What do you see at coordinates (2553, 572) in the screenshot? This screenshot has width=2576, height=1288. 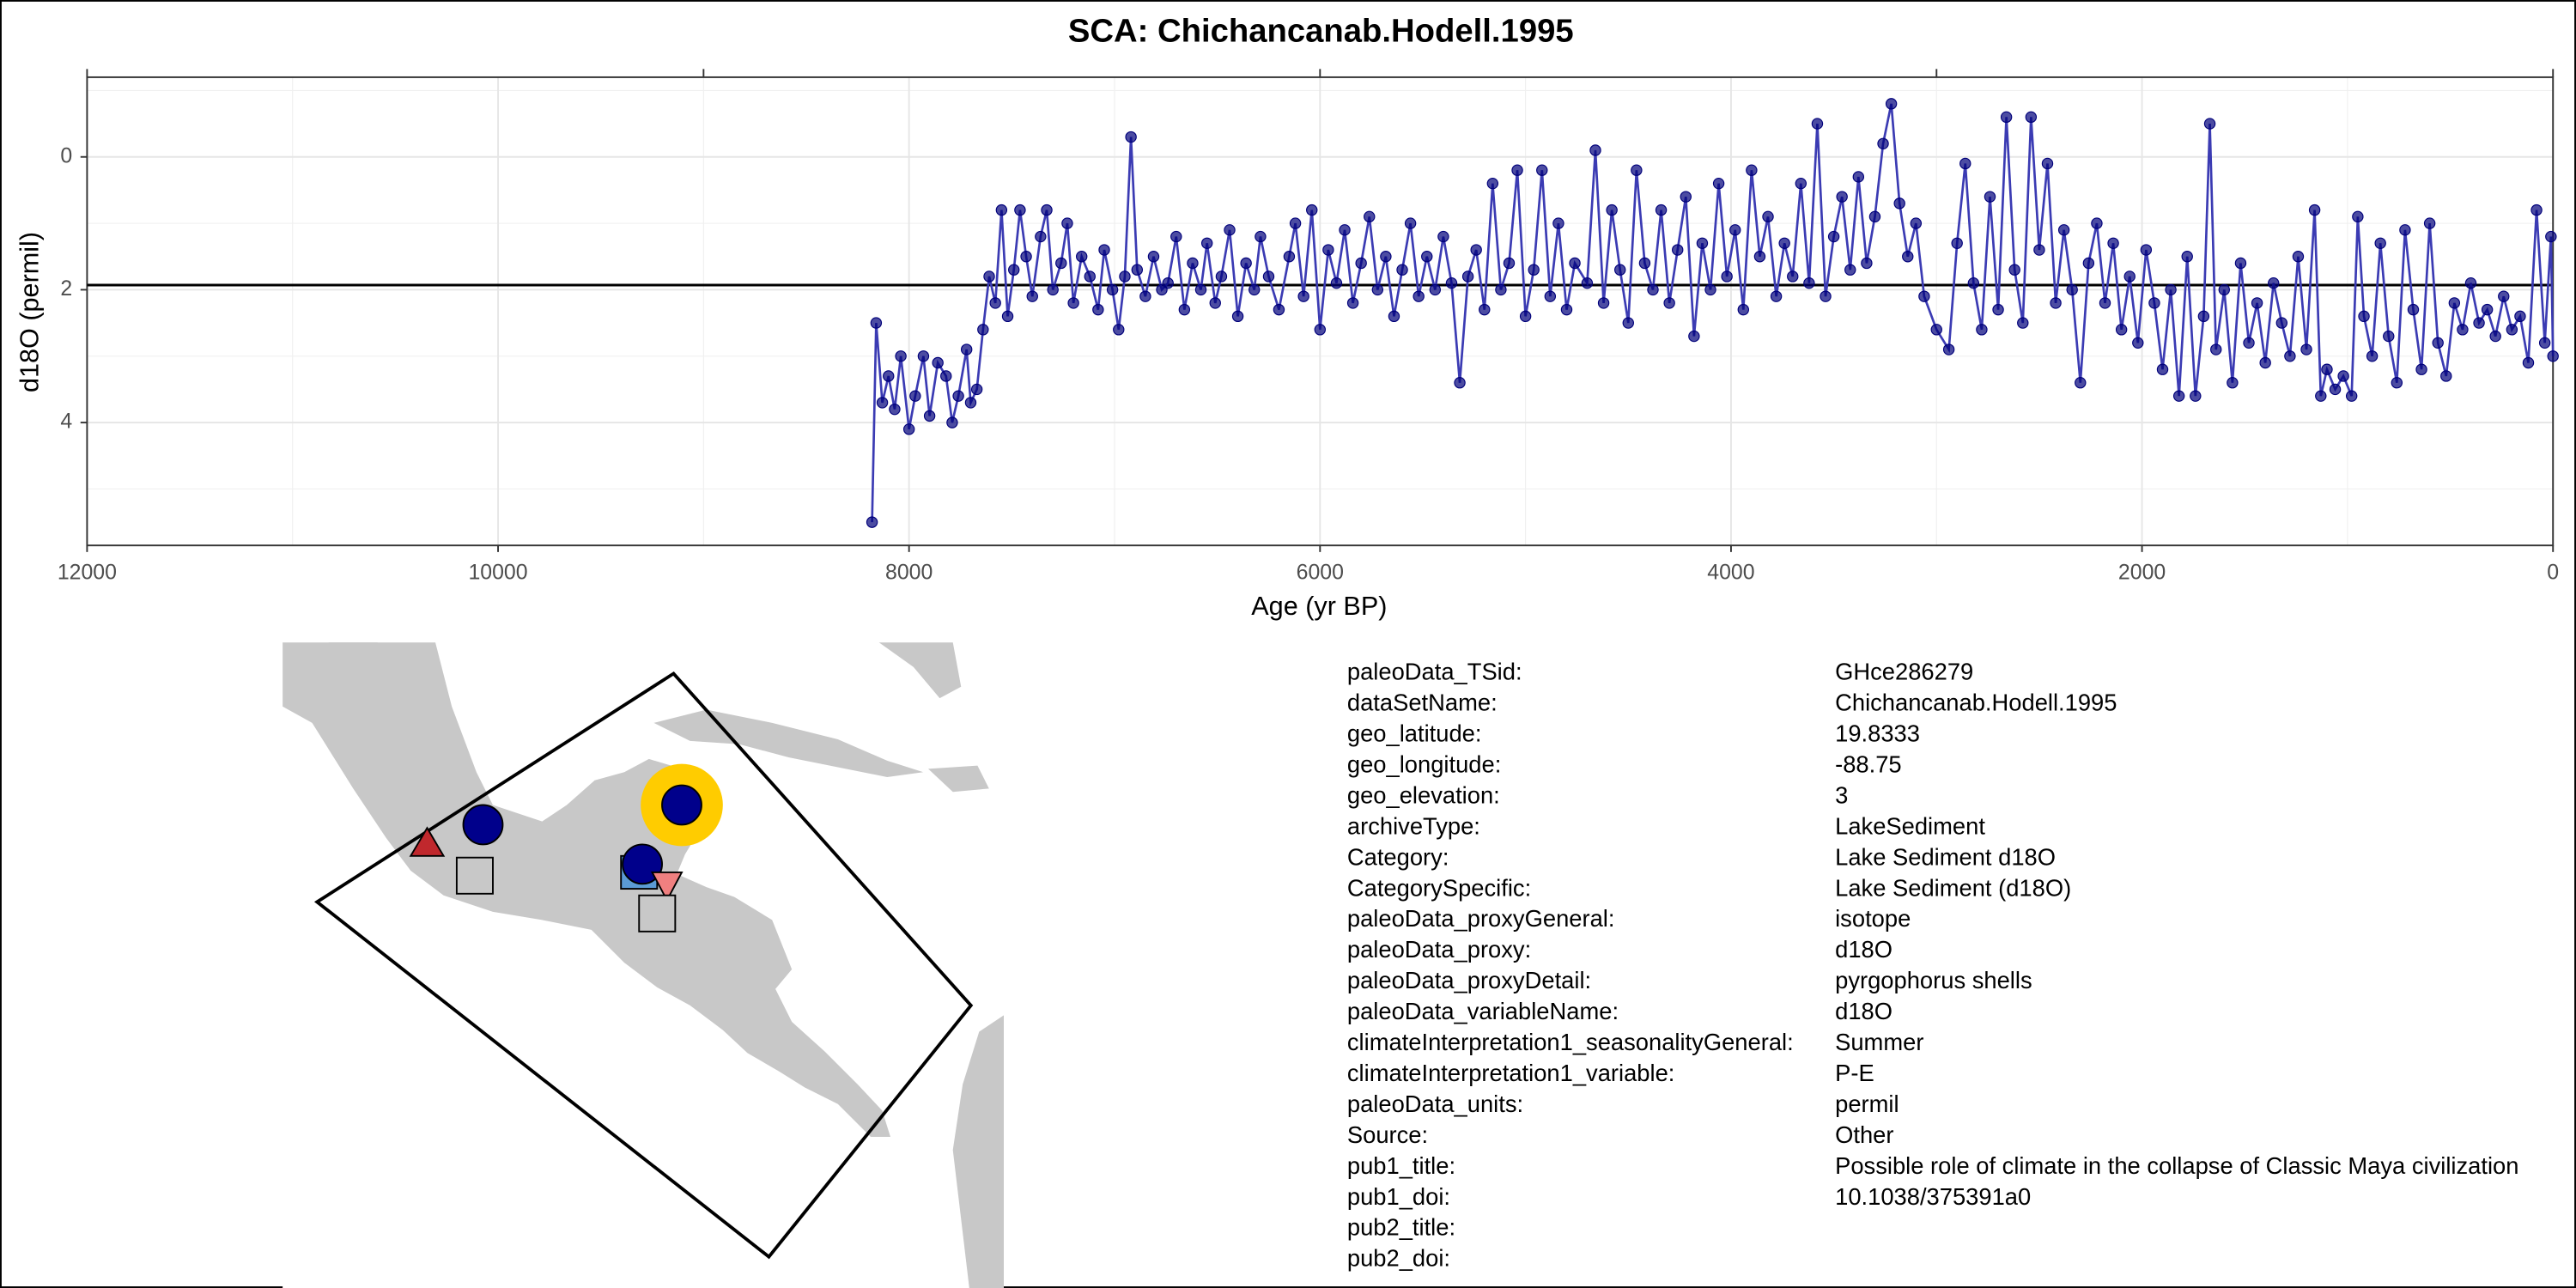 I see `x-tick-label: 0` at bounding box center [2553, 572].